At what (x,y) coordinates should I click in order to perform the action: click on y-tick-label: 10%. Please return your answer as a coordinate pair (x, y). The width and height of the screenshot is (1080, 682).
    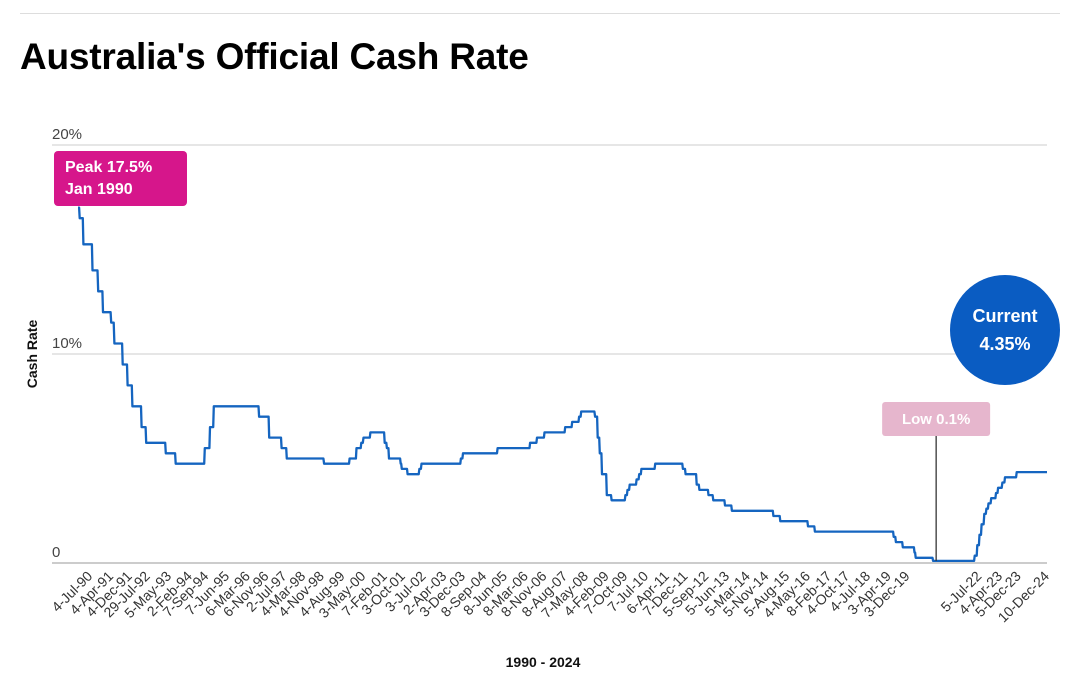
    Looking at the image, I should click on (67, 343).